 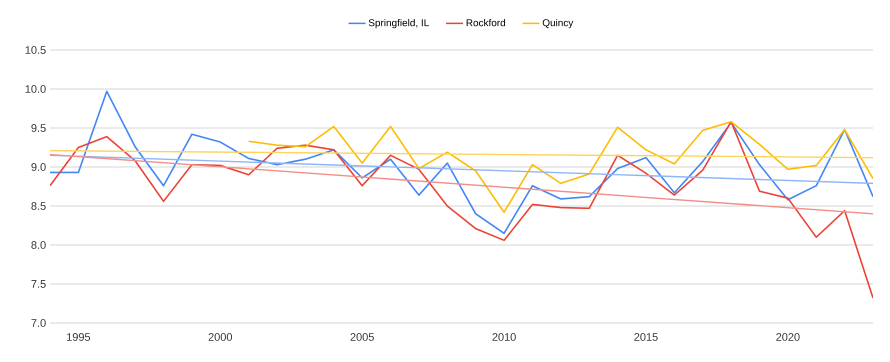 I want to click on legend-label: Springfield, IL, so click(x=398, y=23).